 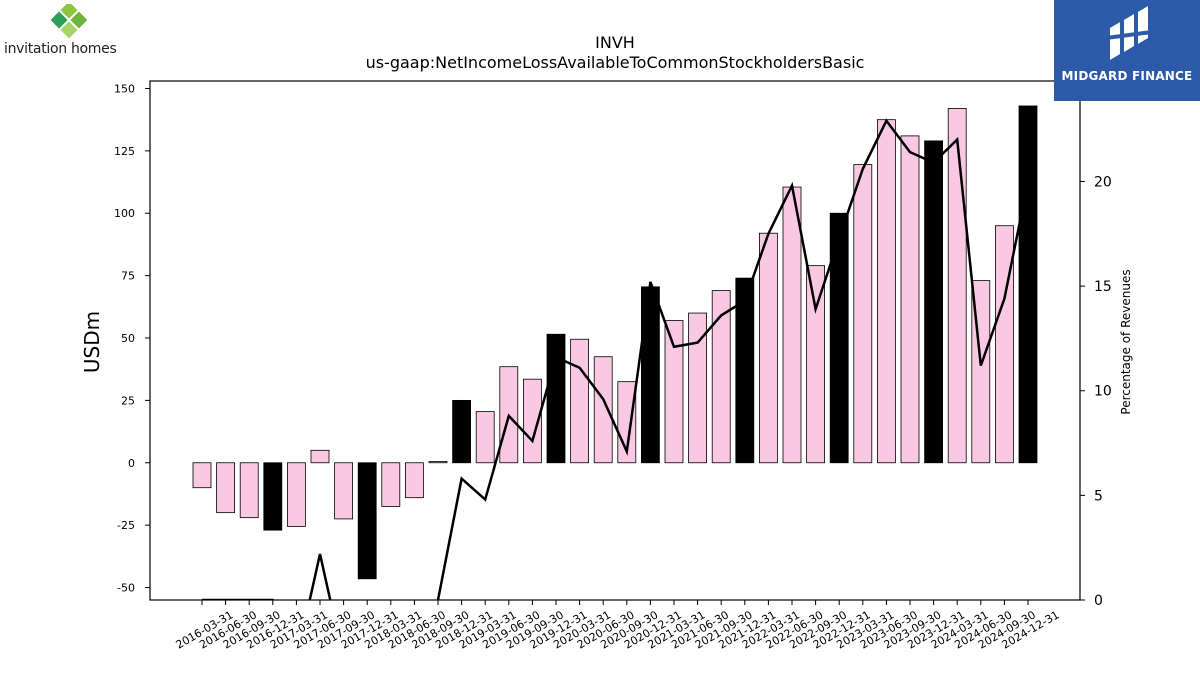 What do you see at coordinates (1126, 341) in the screenshot?
I see `y2-axis-label: Percentage of Revenues` at bounding box center [1126, 341].